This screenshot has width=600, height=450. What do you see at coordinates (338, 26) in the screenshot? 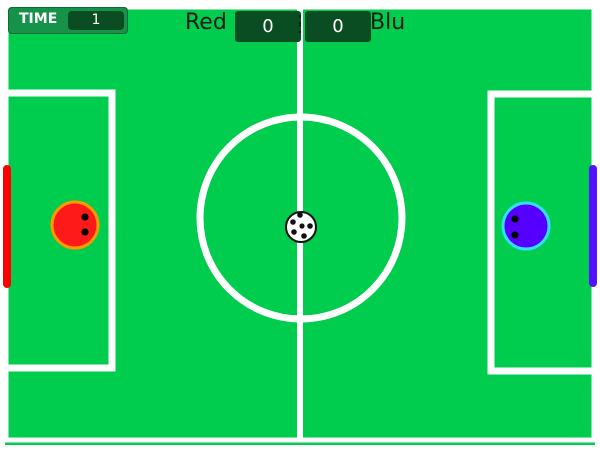
I see `away-score: 0` at bounding box center [338, 26].